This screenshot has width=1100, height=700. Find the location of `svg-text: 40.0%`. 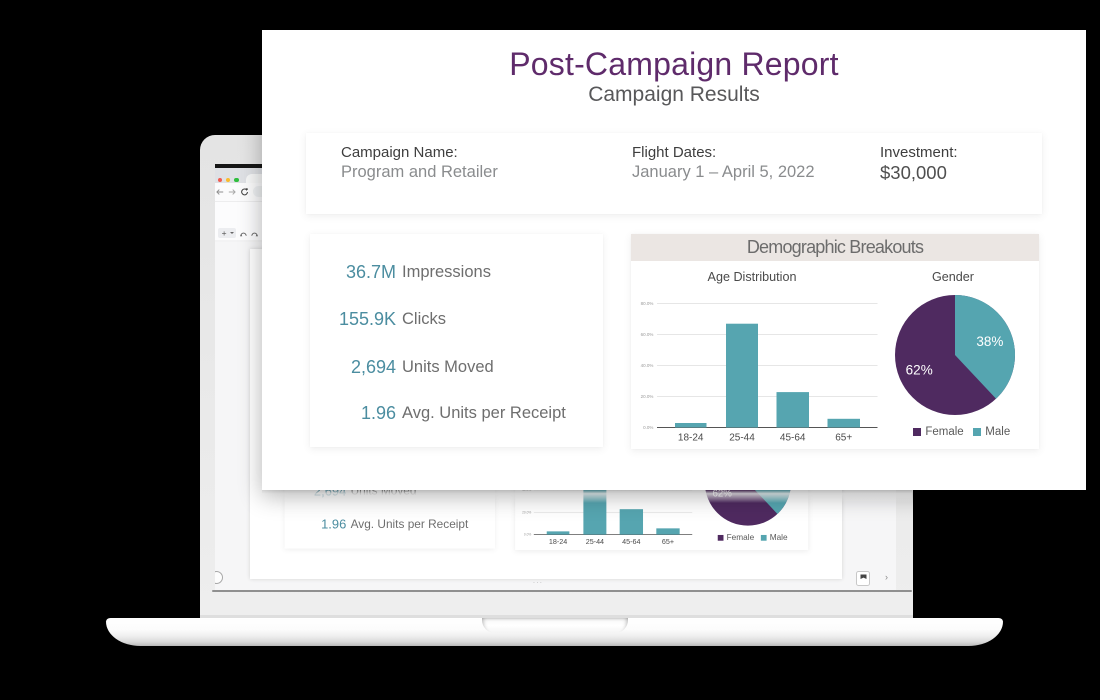

svg-text: 40.0% is located at coordinates (647, 365).